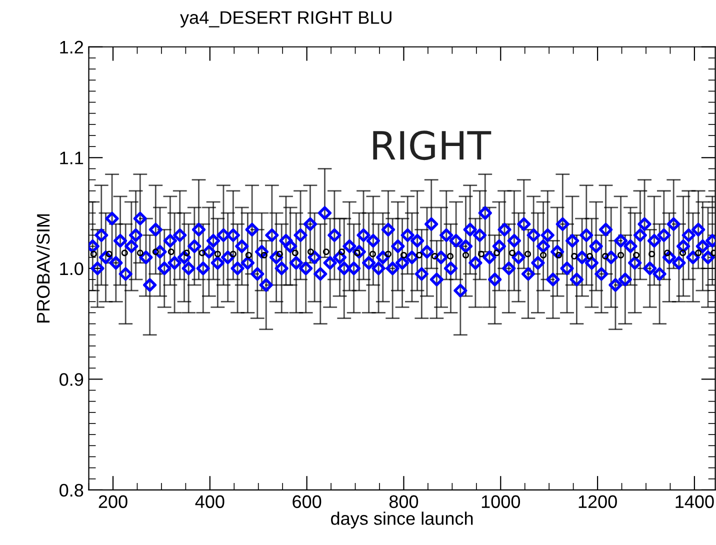 This screenshot has height=545, width=716. Describe the element at coordinates (72, 269) in the screenshot. I see `y-tick-label: 1.0` at that location.